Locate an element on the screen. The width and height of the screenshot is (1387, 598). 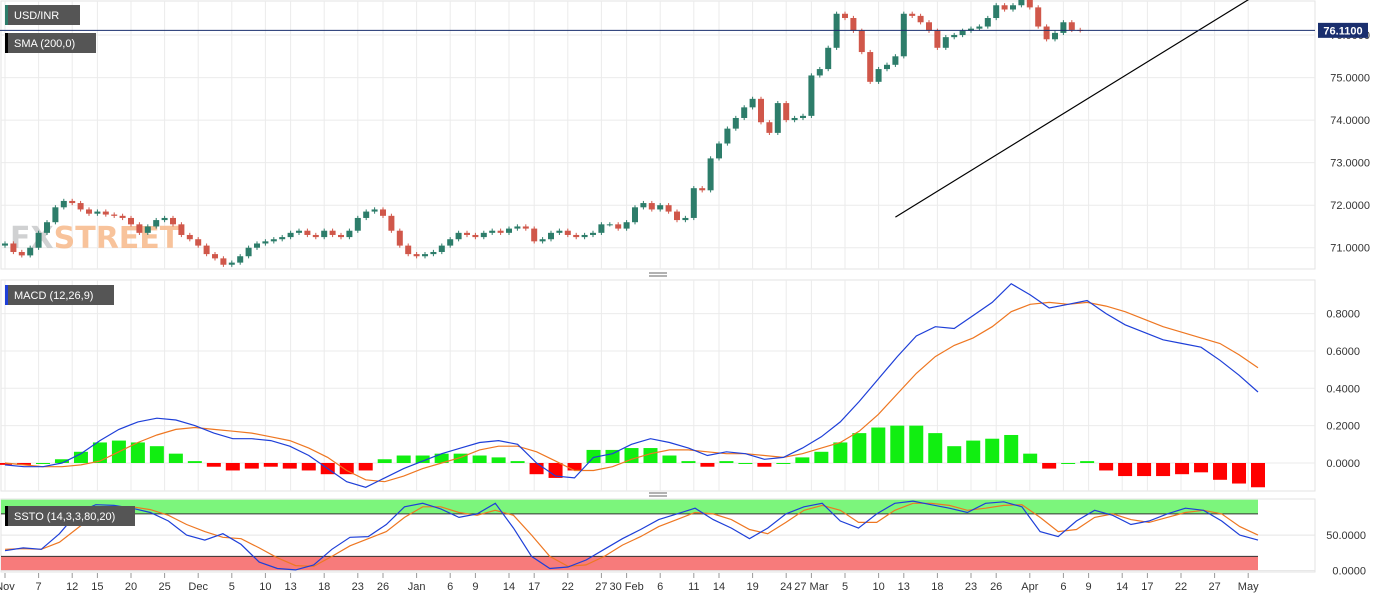
current-price-label: 76.1100 is located at coordinates (1343, 30).